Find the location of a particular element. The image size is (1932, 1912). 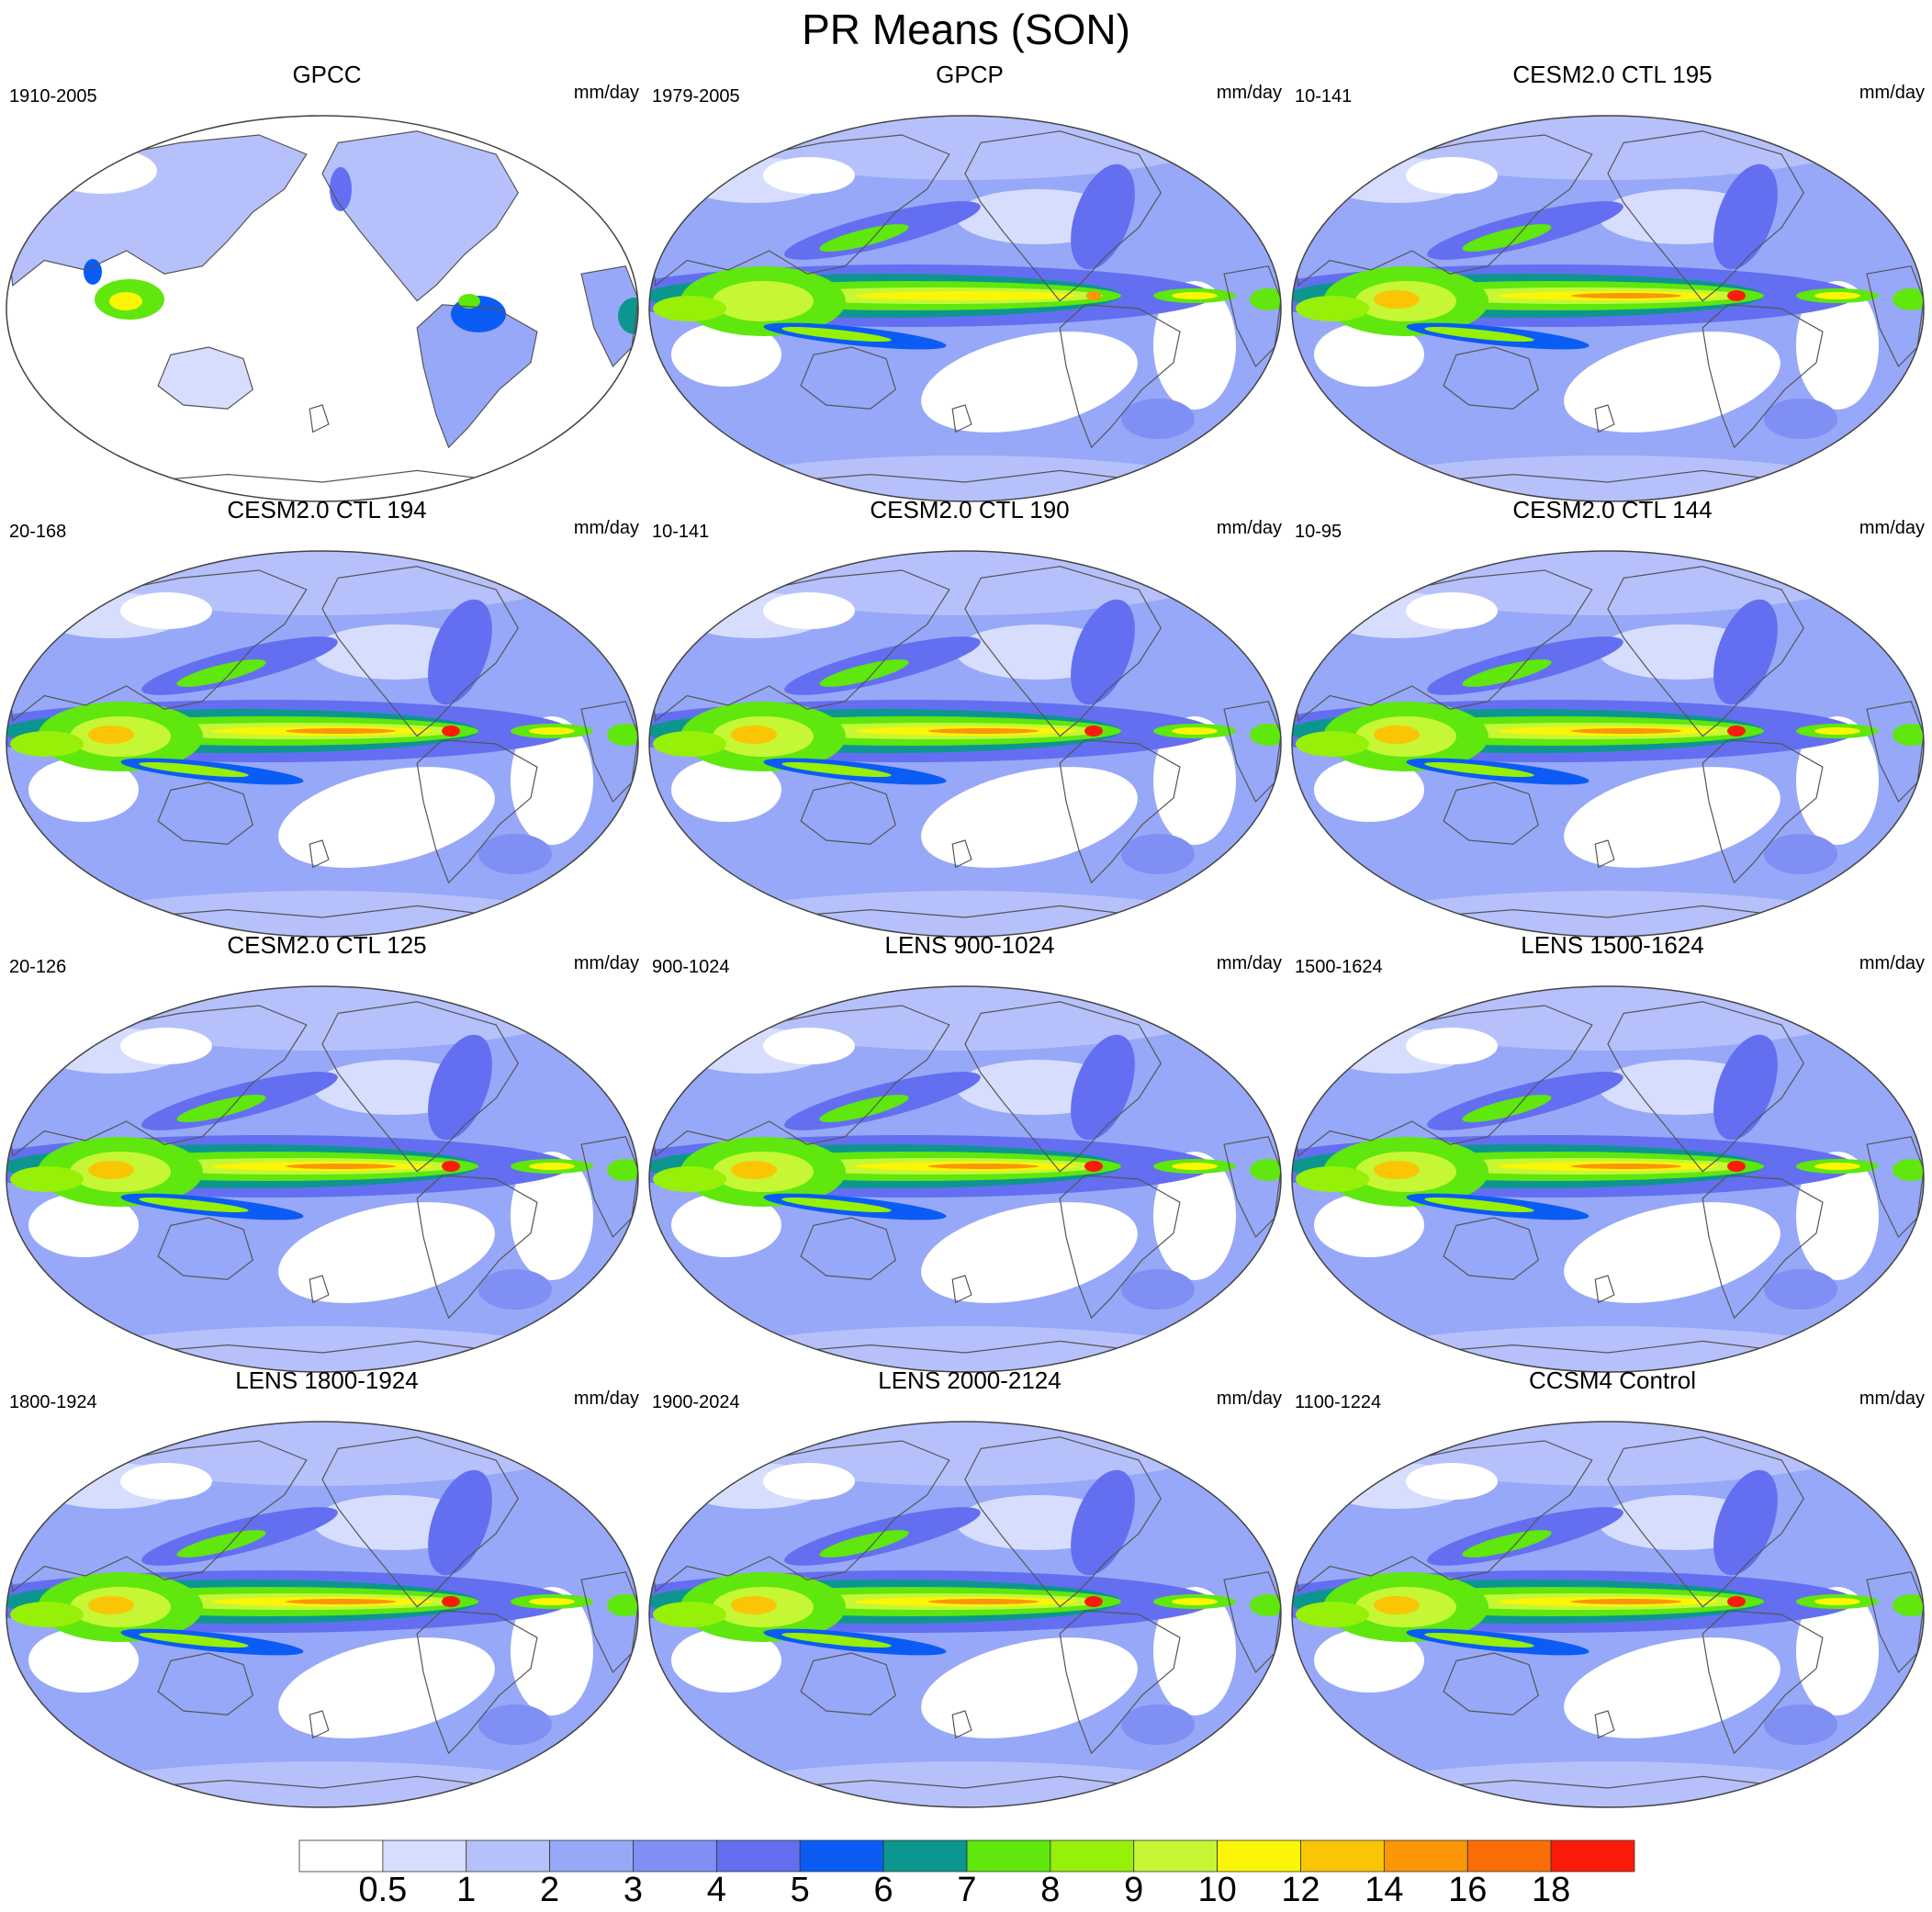

panel-period: 20-126 is located at coordinates (38, 967).